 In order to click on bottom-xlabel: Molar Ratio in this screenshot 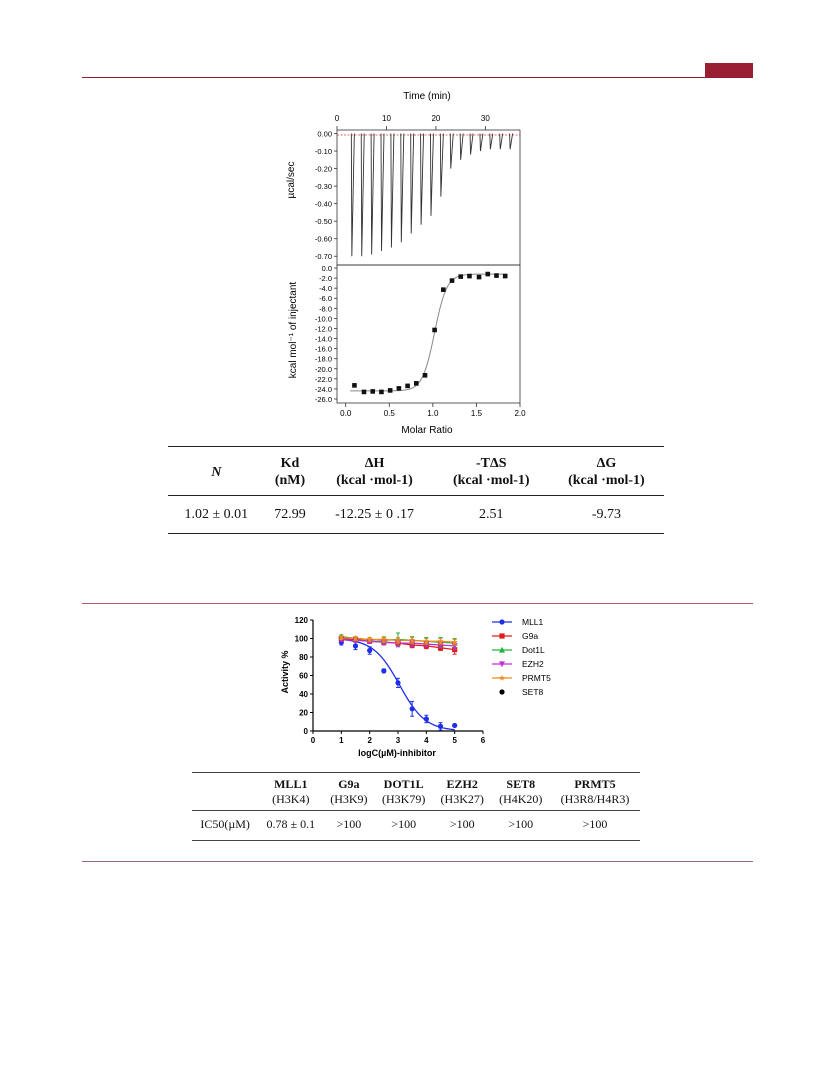, I will do `click(427, 430)`.